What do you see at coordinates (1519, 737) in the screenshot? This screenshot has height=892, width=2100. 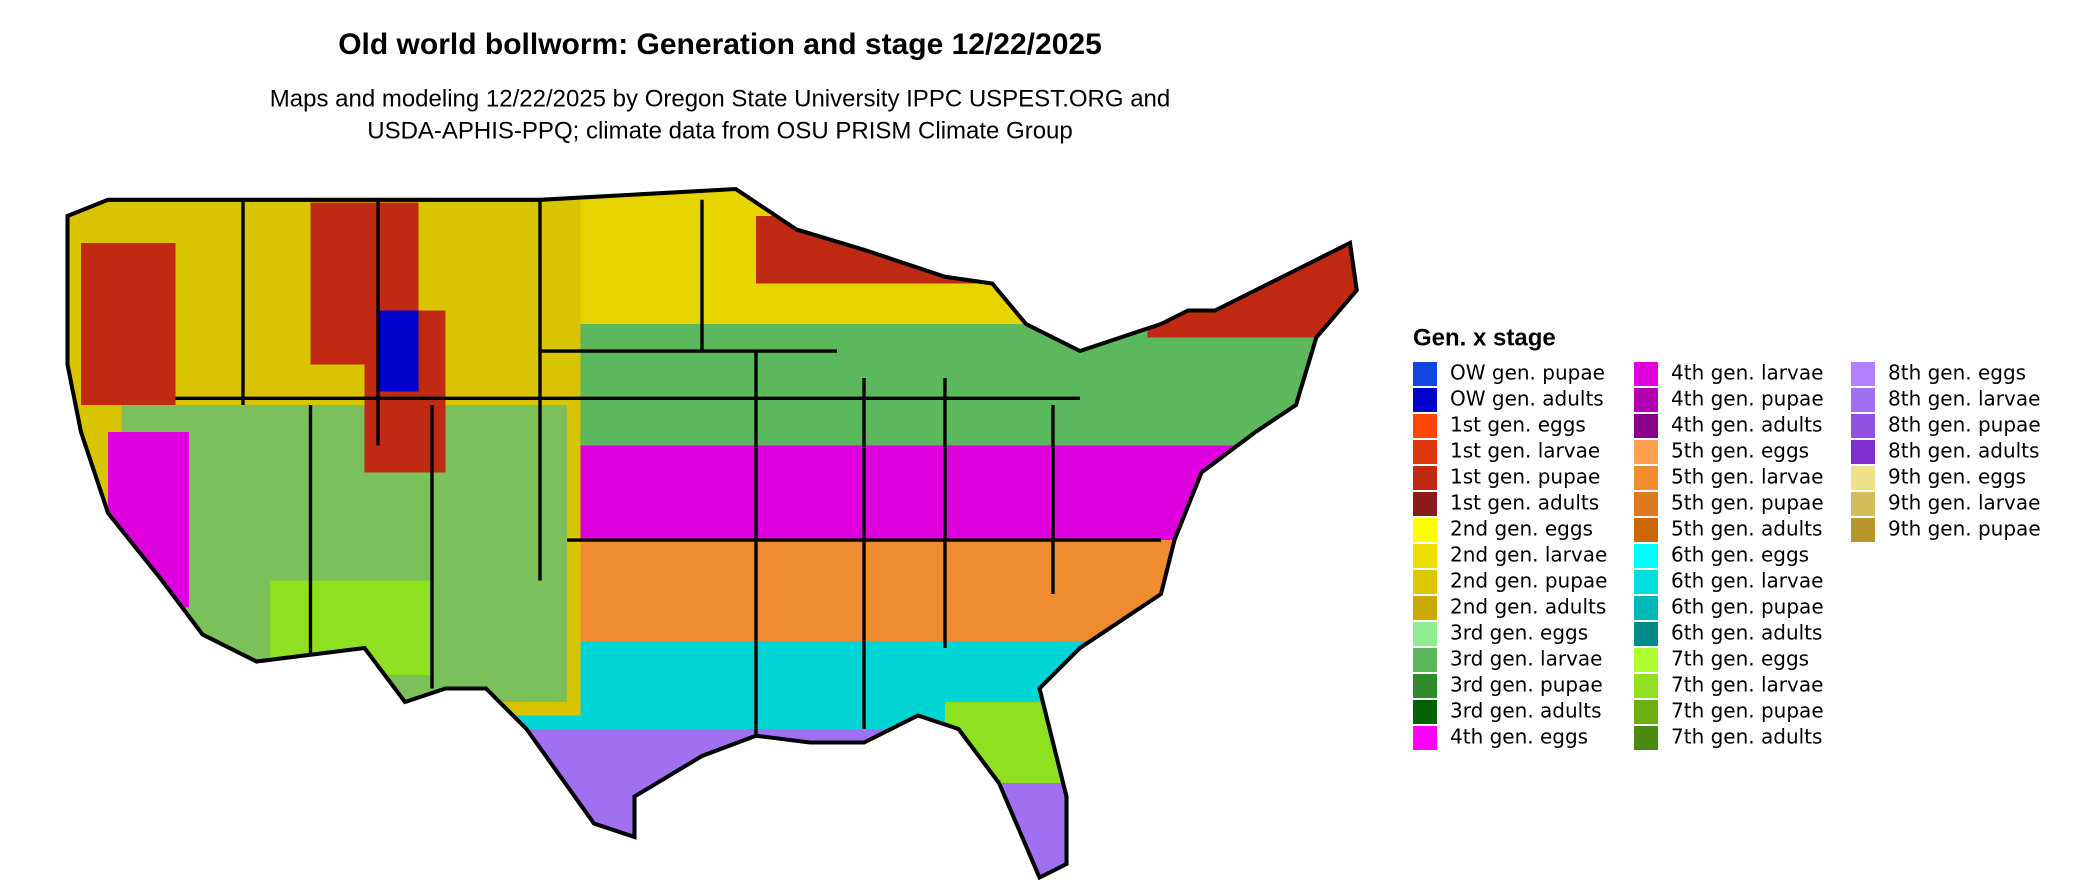 I see `legend-label: 4th gen. eggs` at bounding box center [1519, 737].